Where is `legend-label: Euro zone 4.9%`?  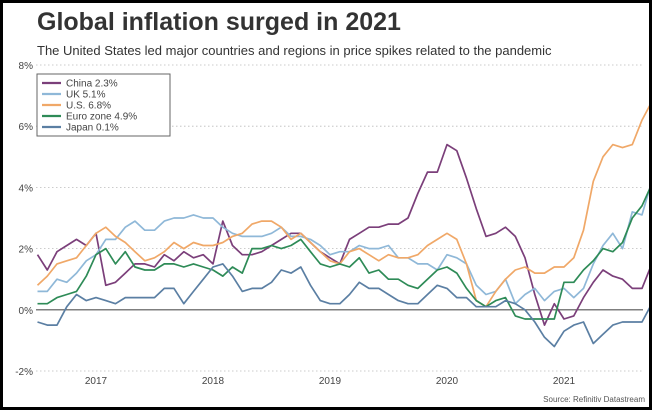
legend-label: Euro zone 4.9% is located at coordinates (101, 117).